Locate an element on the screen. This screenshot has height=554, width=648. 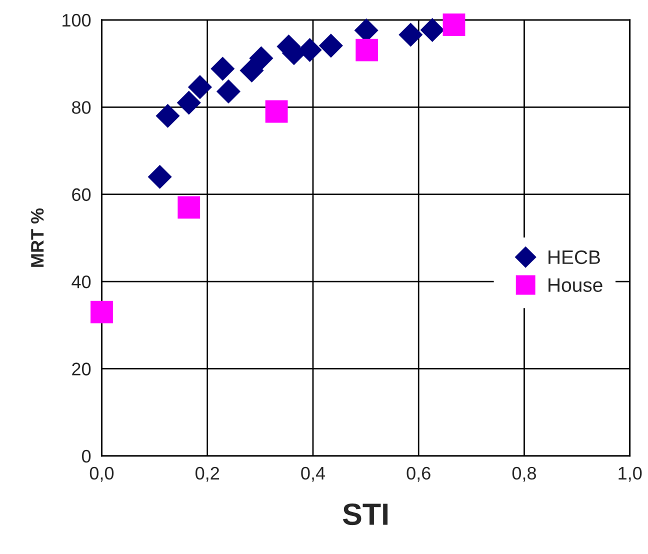
y-tick-label: 0 is located at coordinates (86, 456).